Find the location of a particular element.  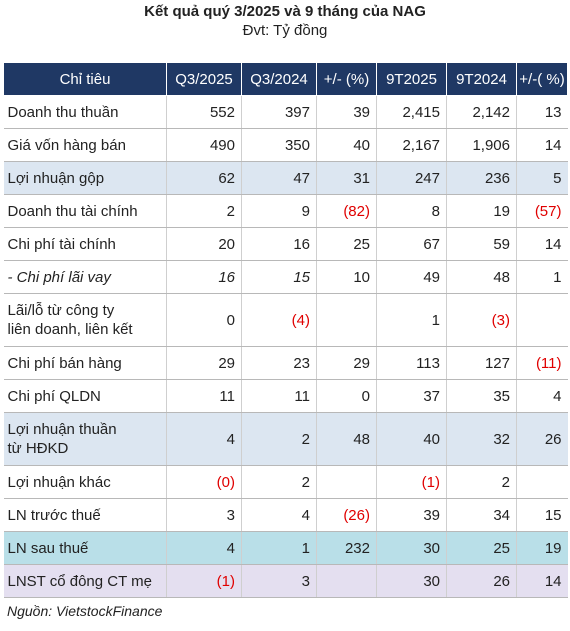

cell-q3-2024: 47 is located at coordinates (279, 178).